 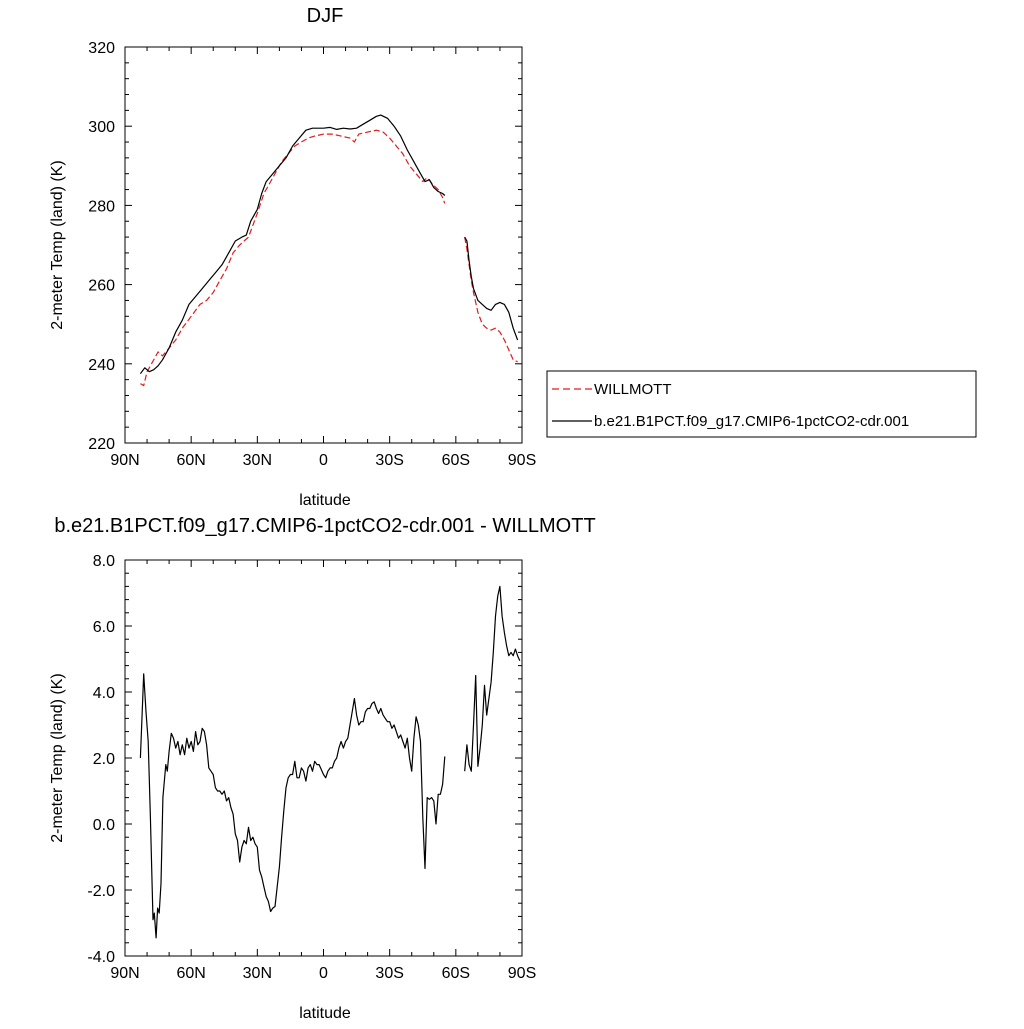 I want to click on y-tick-label: 240, so click(x=101, y=365).